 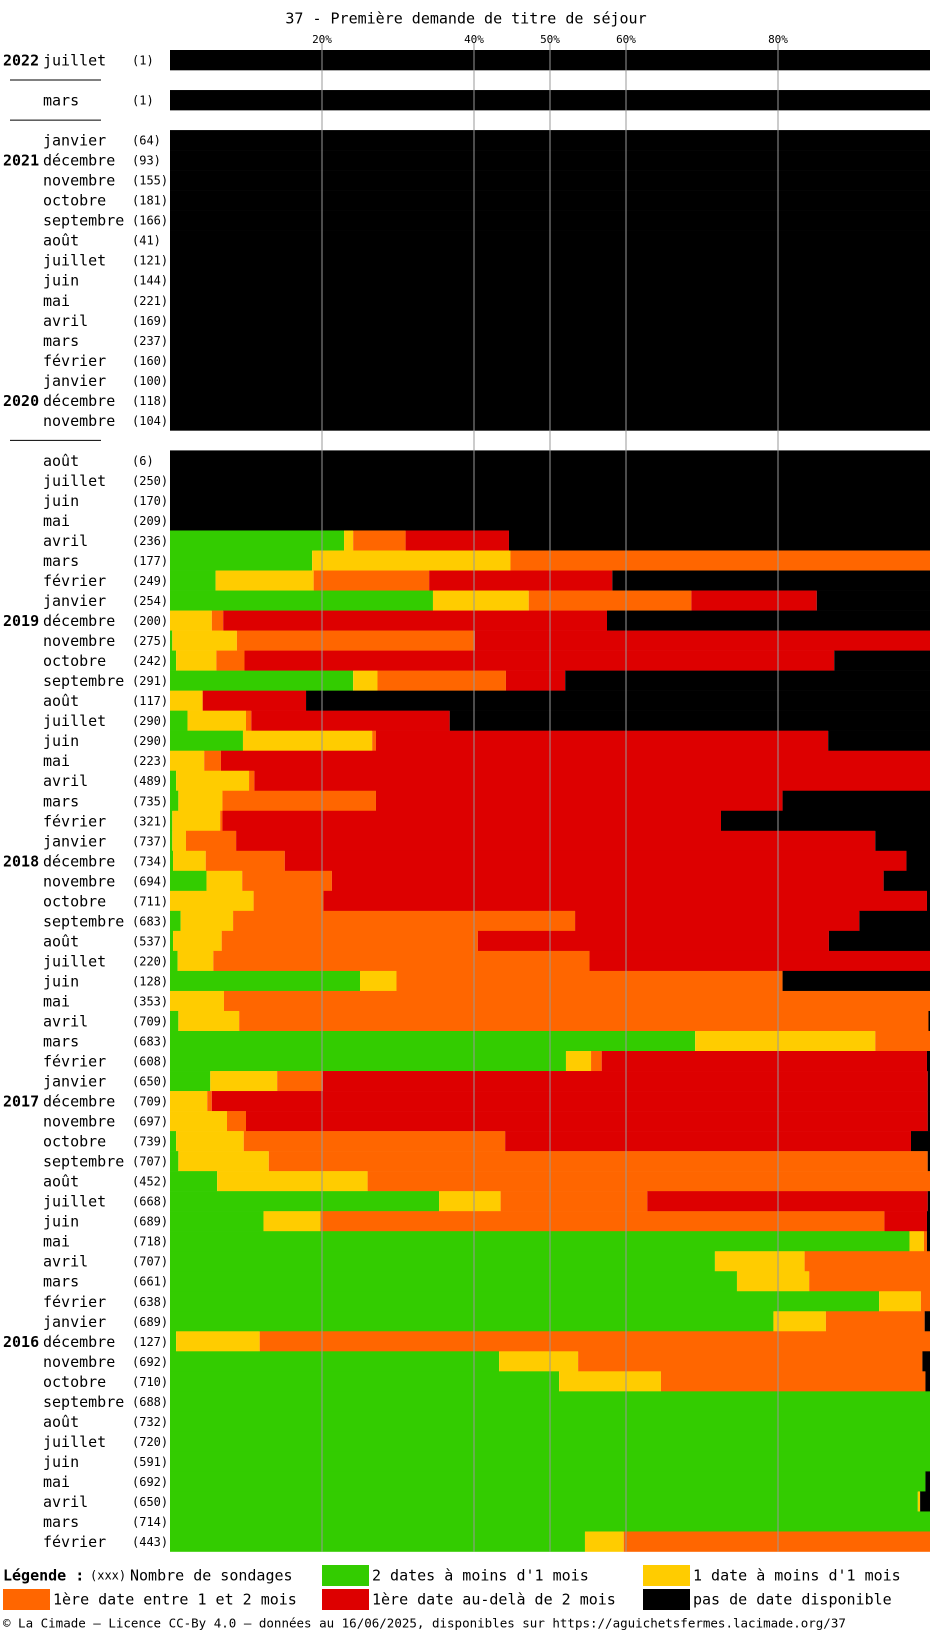 I want to click on count-label: (177), so click(x=150, y=561).